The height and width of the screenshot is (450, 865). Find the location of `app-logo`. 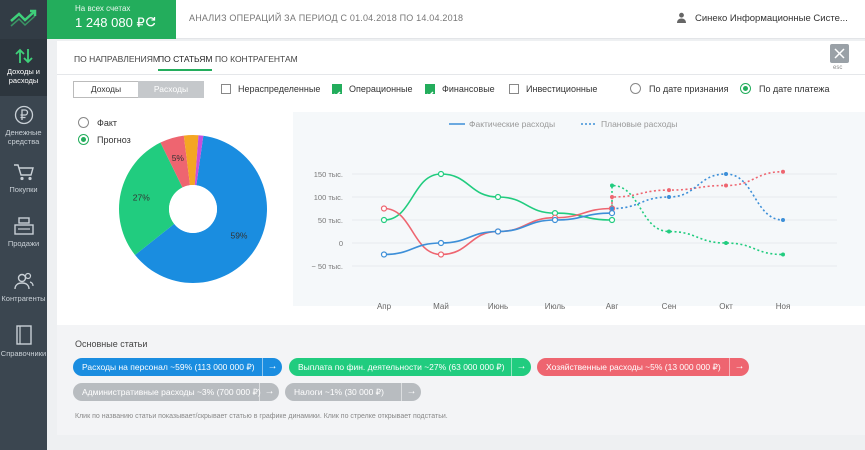

app-logo is located at coordinates (23, 19).